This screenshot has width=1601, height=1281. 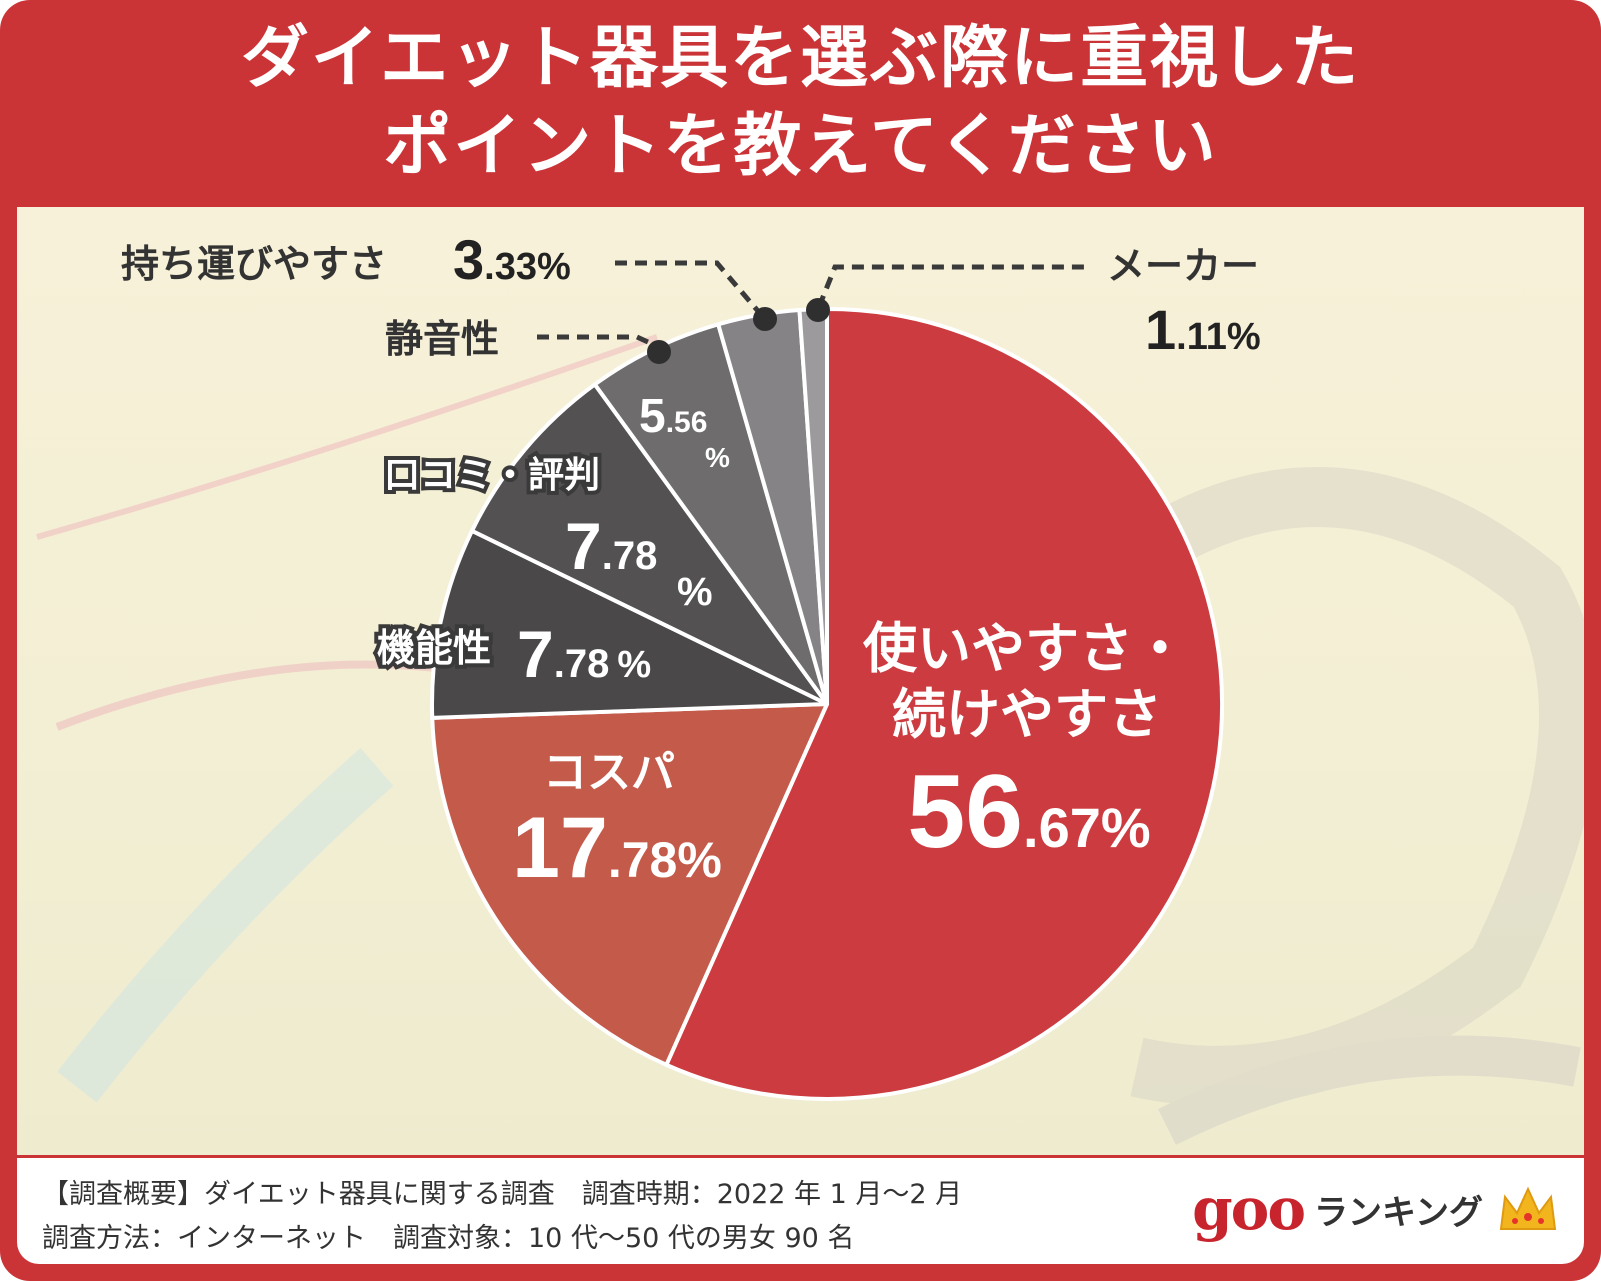 What do you see at coordinates (1160, 329) in the screenshot?
I see `slice-value-maker-int: 1` at bounding box center [1160, 329].